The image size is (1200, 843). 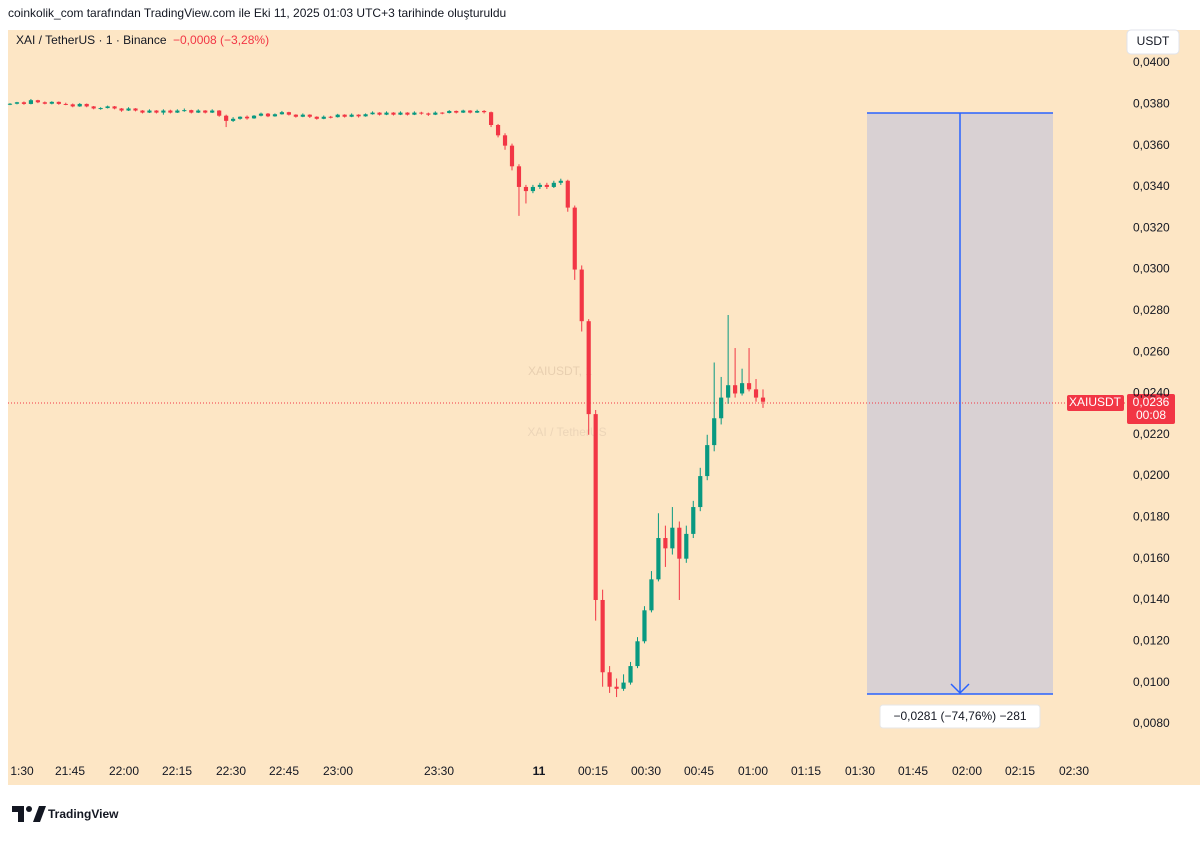 What do you see at coordinates (1151, 227) in the screenshot?
I see `y-tick-label: 0,0320` at bounding box center [1151, 227].